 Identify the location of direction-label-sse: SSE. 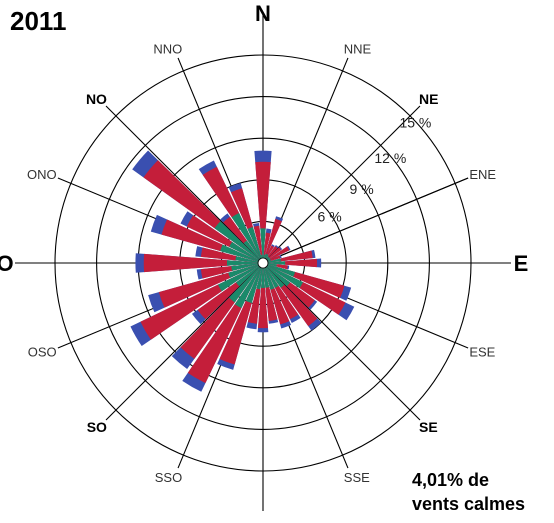
(357, 477).